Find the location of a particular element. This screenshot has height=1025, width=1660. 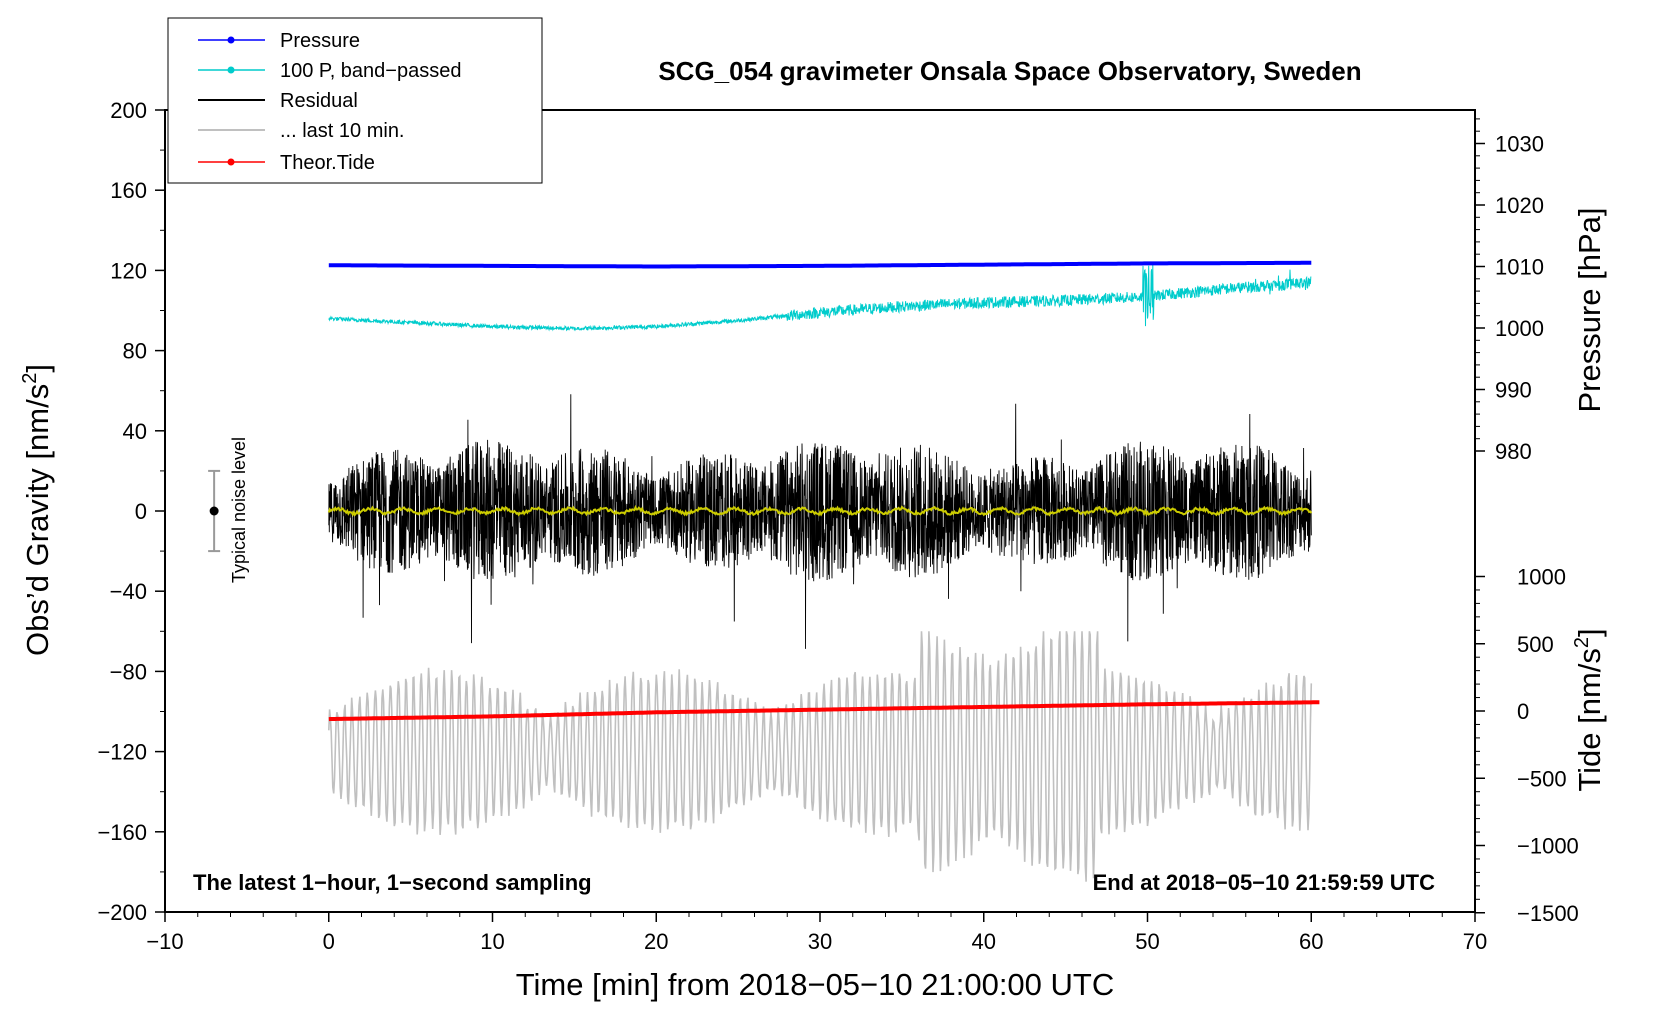

tide-axis-label: Tide [nm/s2] is located at coordinates (1589, 709).